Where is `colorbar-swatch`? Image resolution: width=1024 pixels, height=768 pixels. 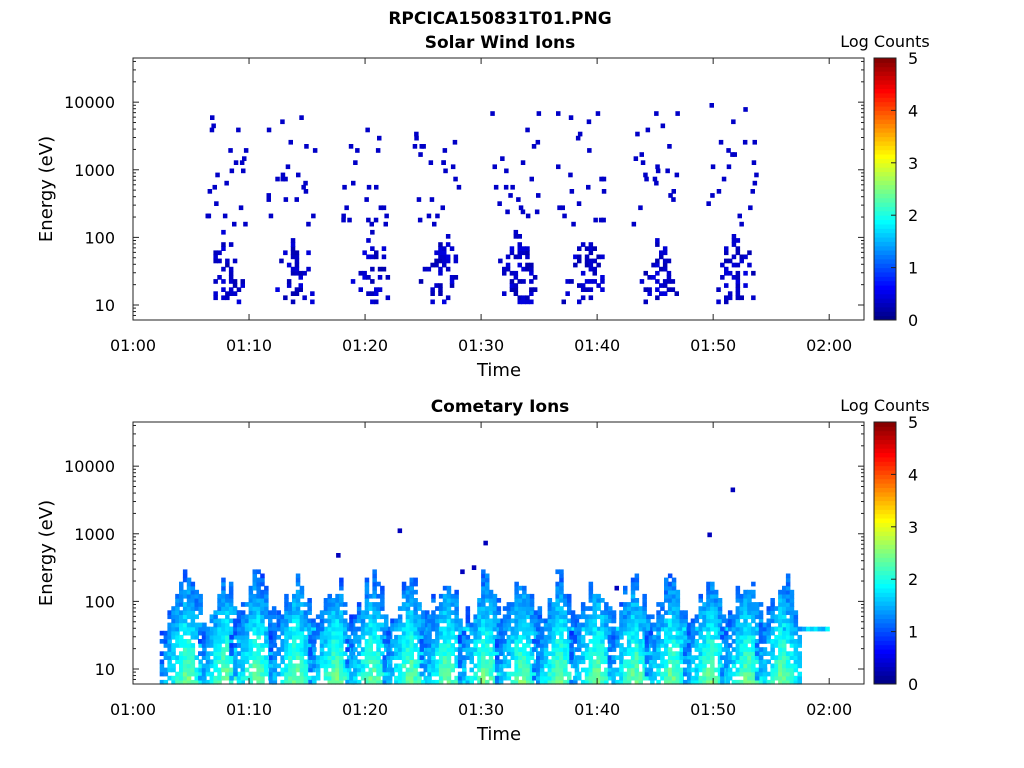
colorbar-swatch is located at coordinates (885, 165).